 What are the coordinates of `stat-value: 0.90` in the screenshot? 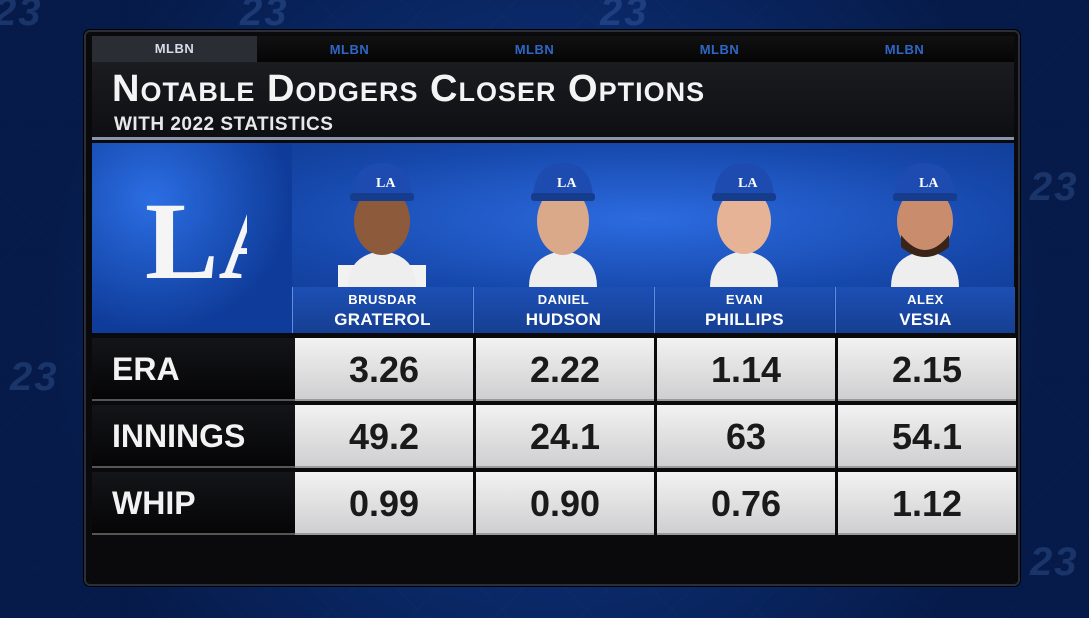 It's located at (565, 503).